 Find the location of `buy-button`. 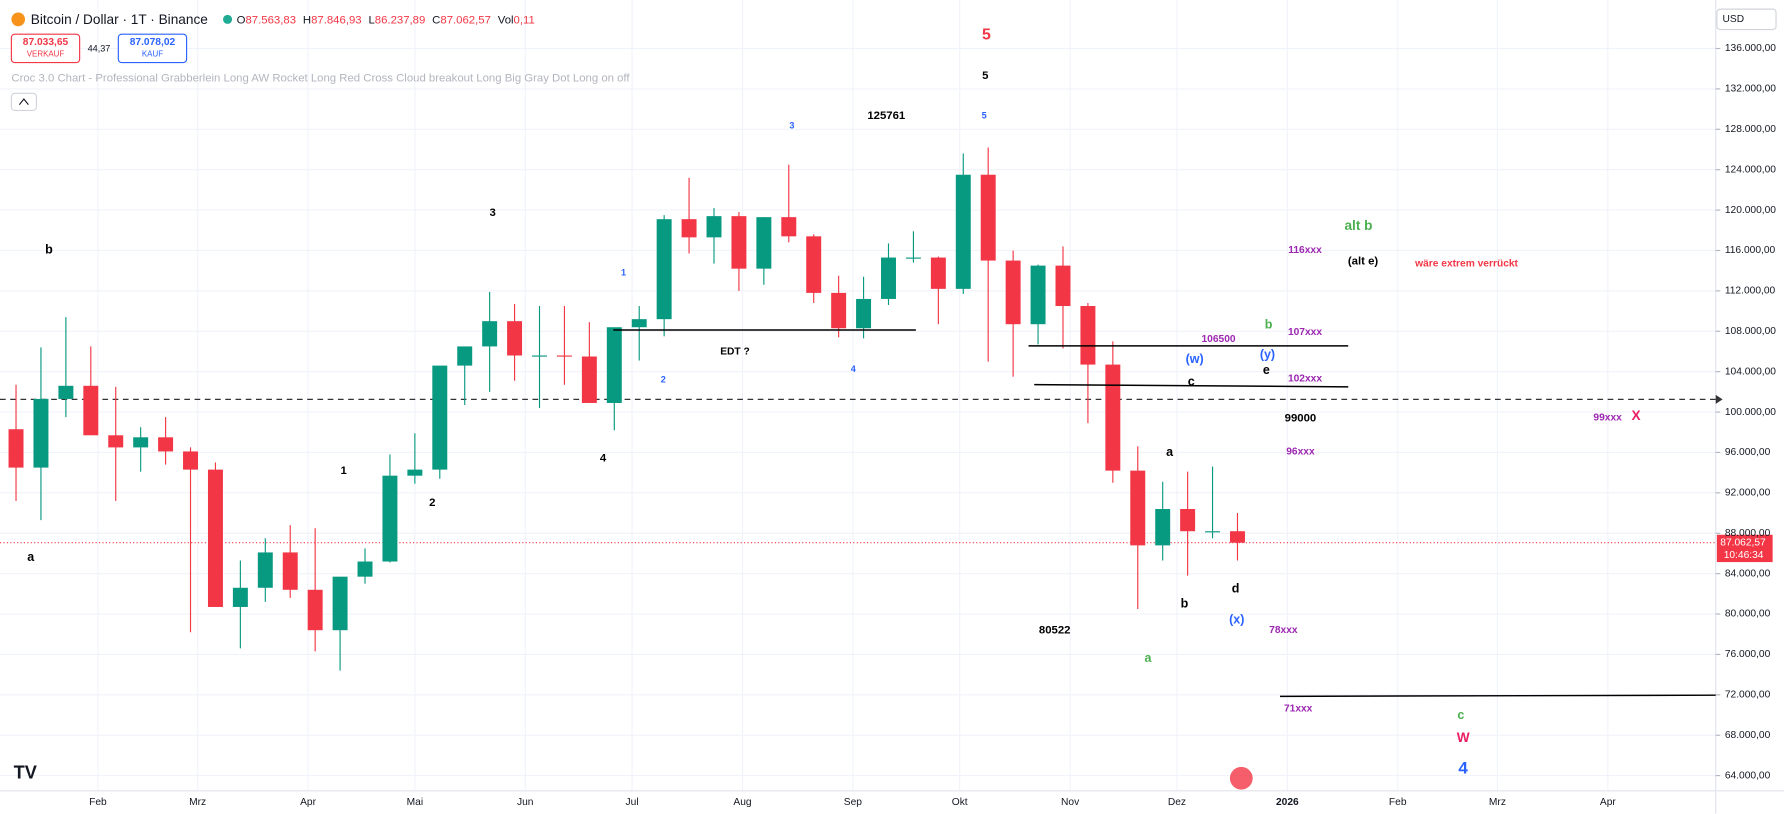

buy-button is located at coordinates (152, 48).